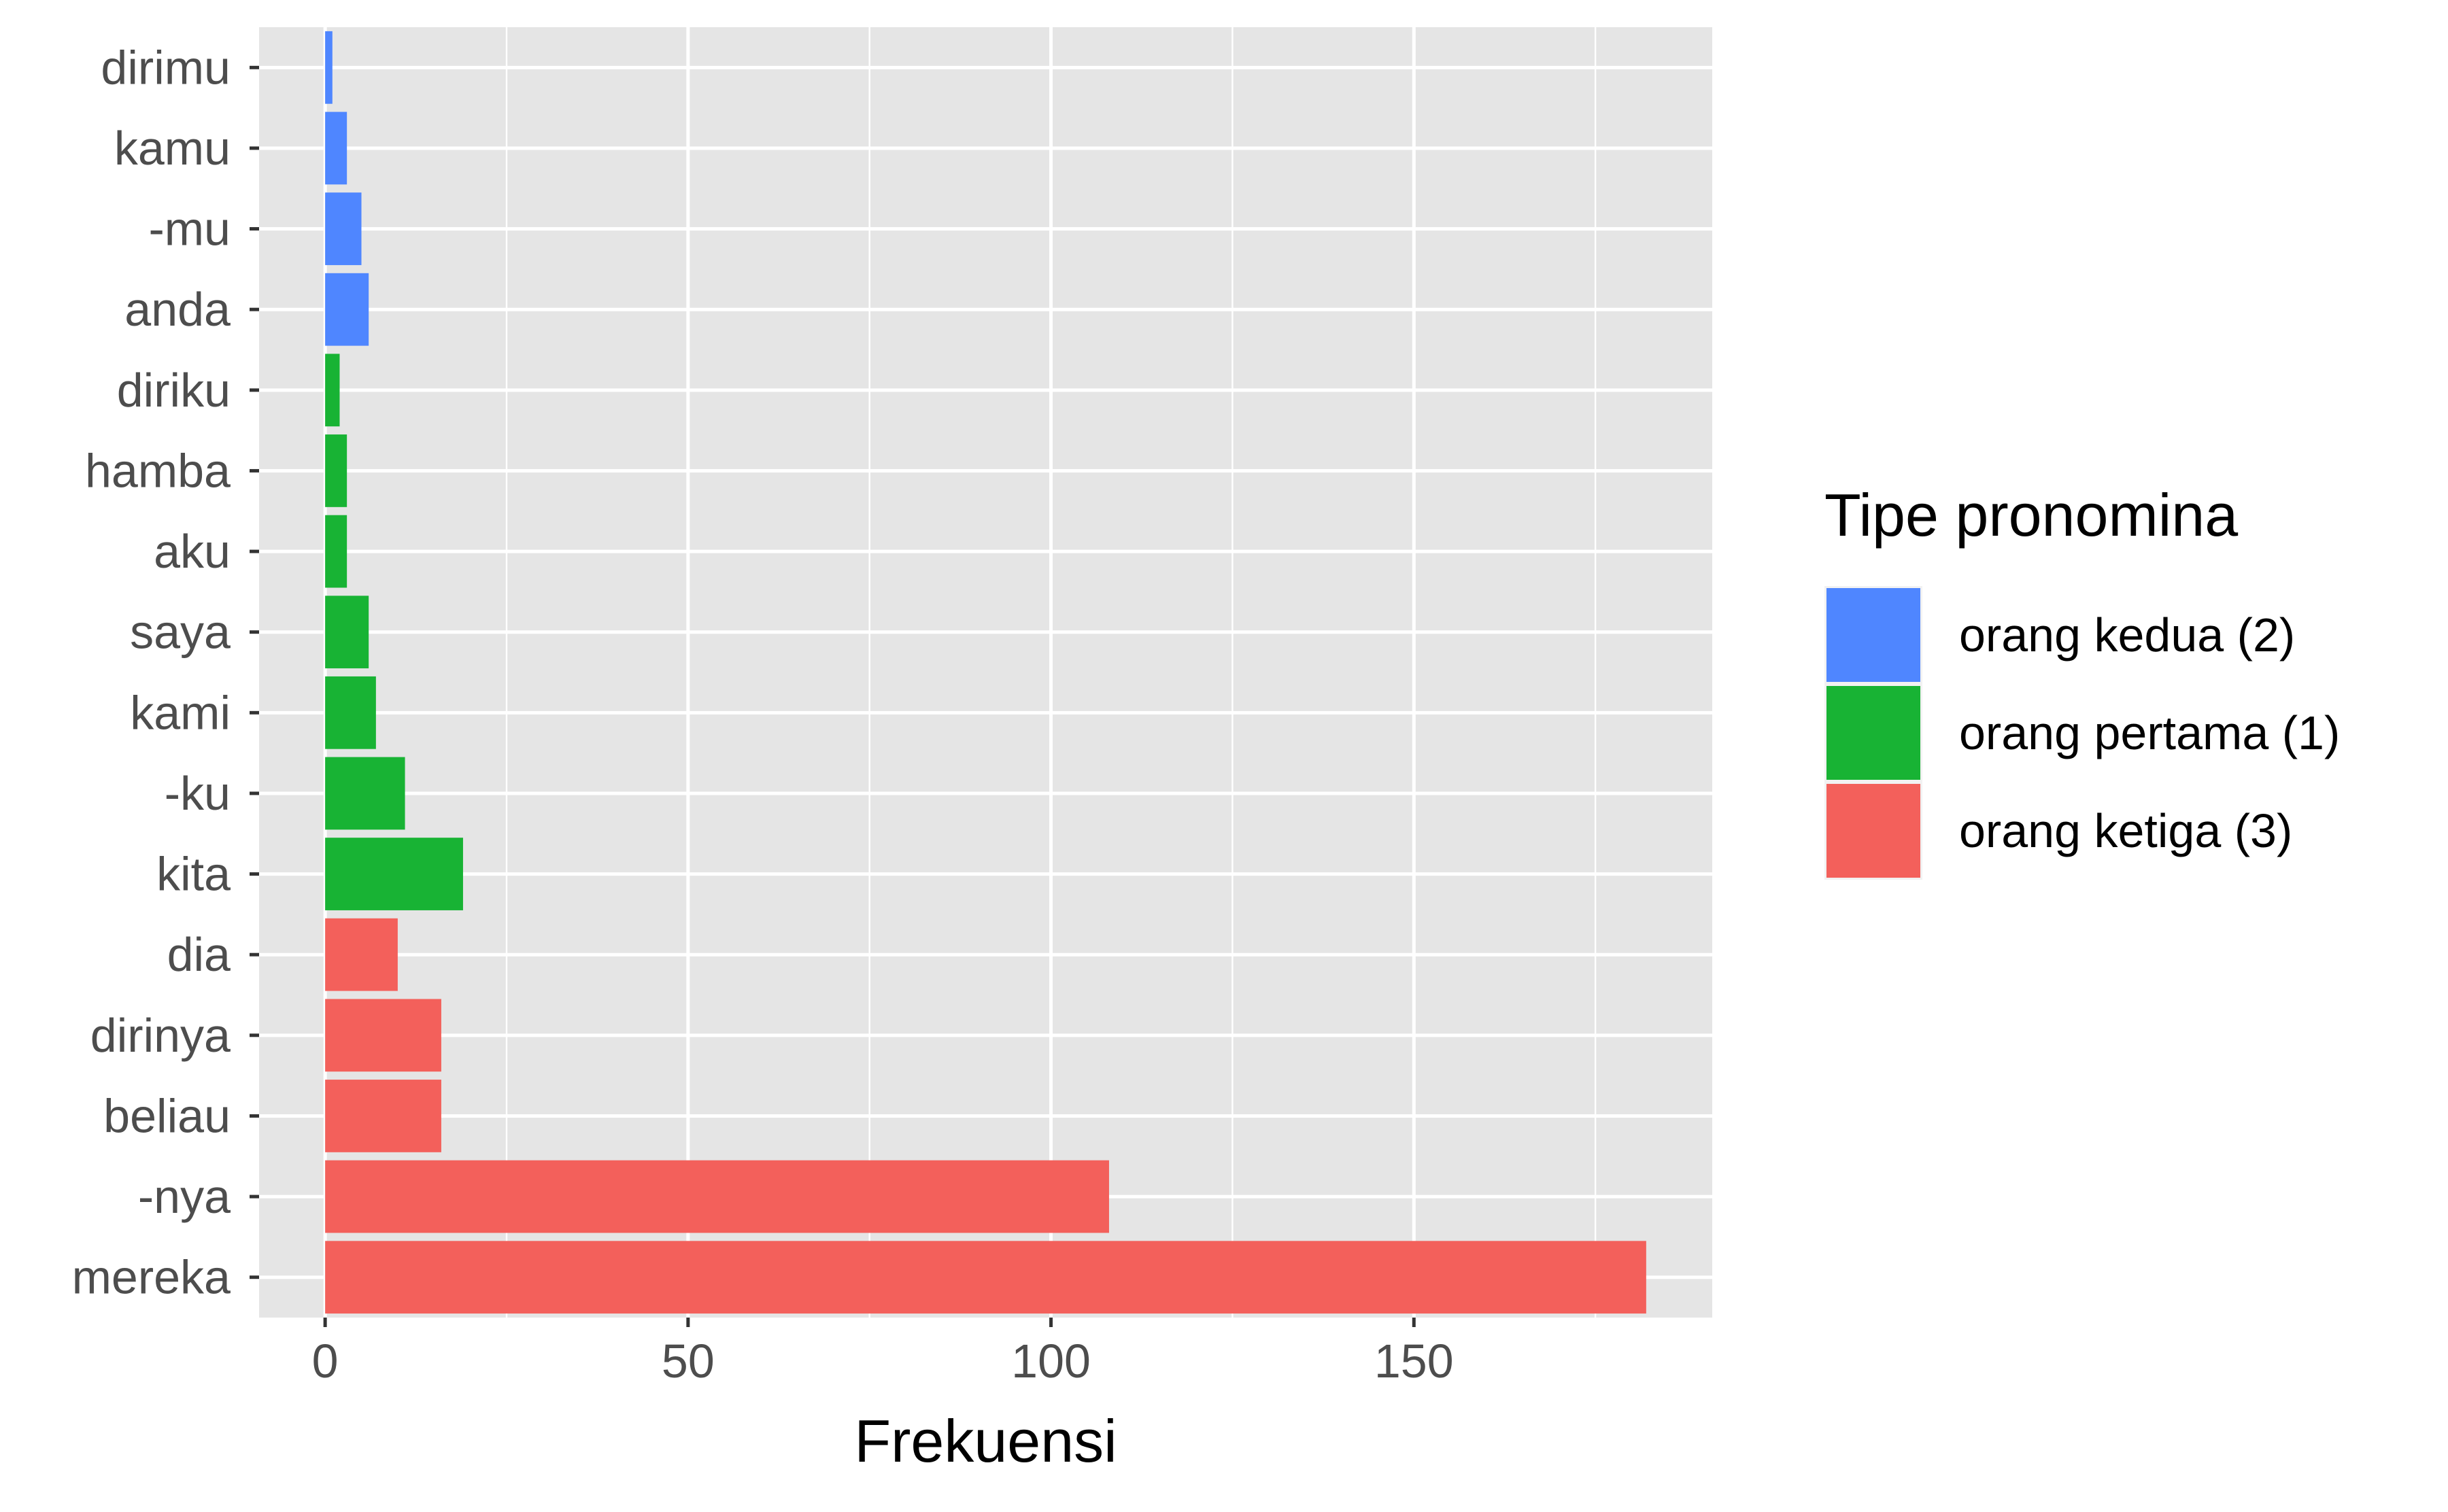 The image size is (2448, 1512). Describe the element at coordinates (336, 471) in the screenshot. I see `bar-hamba` at that location.